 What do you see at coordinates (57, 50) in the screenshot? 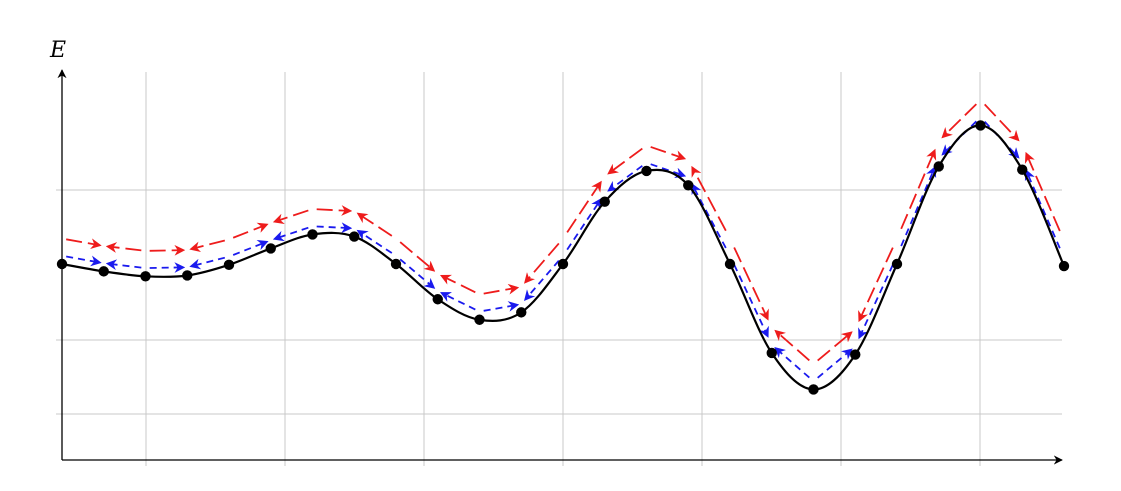
I see `y-axis-label: E` at bounding box center [57, 50].